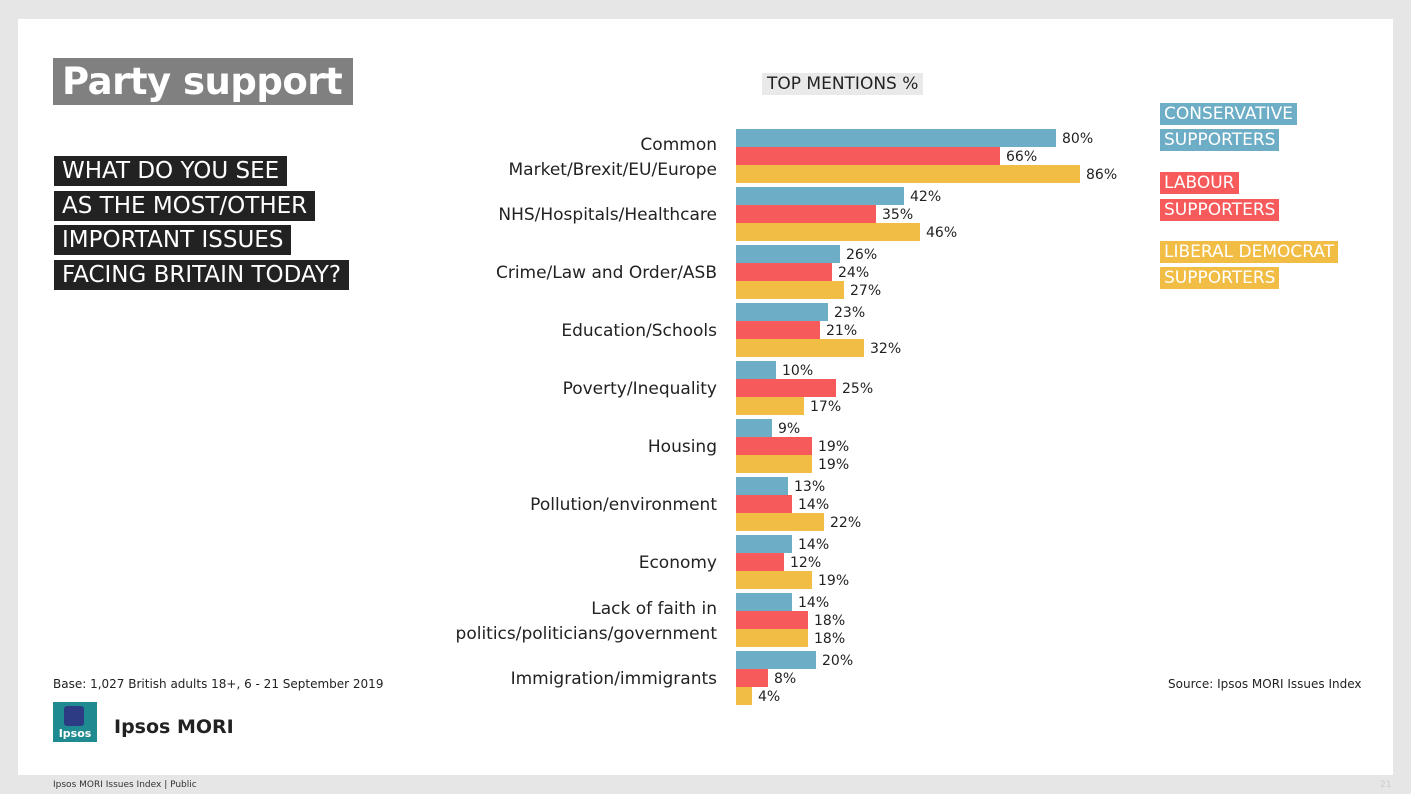 This screenshot has width=1411, height=794. What do you see at coordinates (845, 523) in the screenshot?
I see `bar-value-label: 22%` at bounding box center [845, 523].